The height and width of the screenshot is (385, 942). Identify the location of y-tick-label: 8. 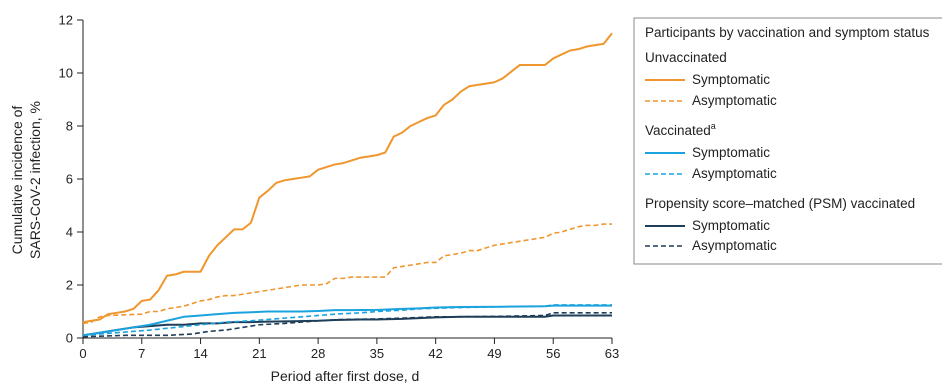
(69, 126).